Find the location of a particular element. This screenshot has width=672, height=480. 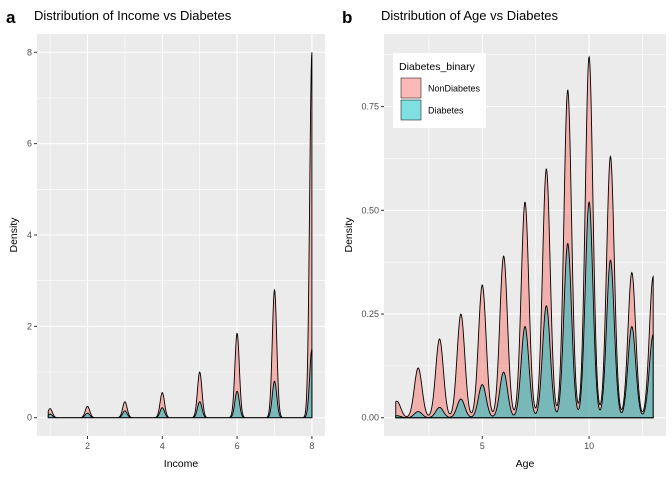

income-density-diabetes is located at coordinates (180, 384).